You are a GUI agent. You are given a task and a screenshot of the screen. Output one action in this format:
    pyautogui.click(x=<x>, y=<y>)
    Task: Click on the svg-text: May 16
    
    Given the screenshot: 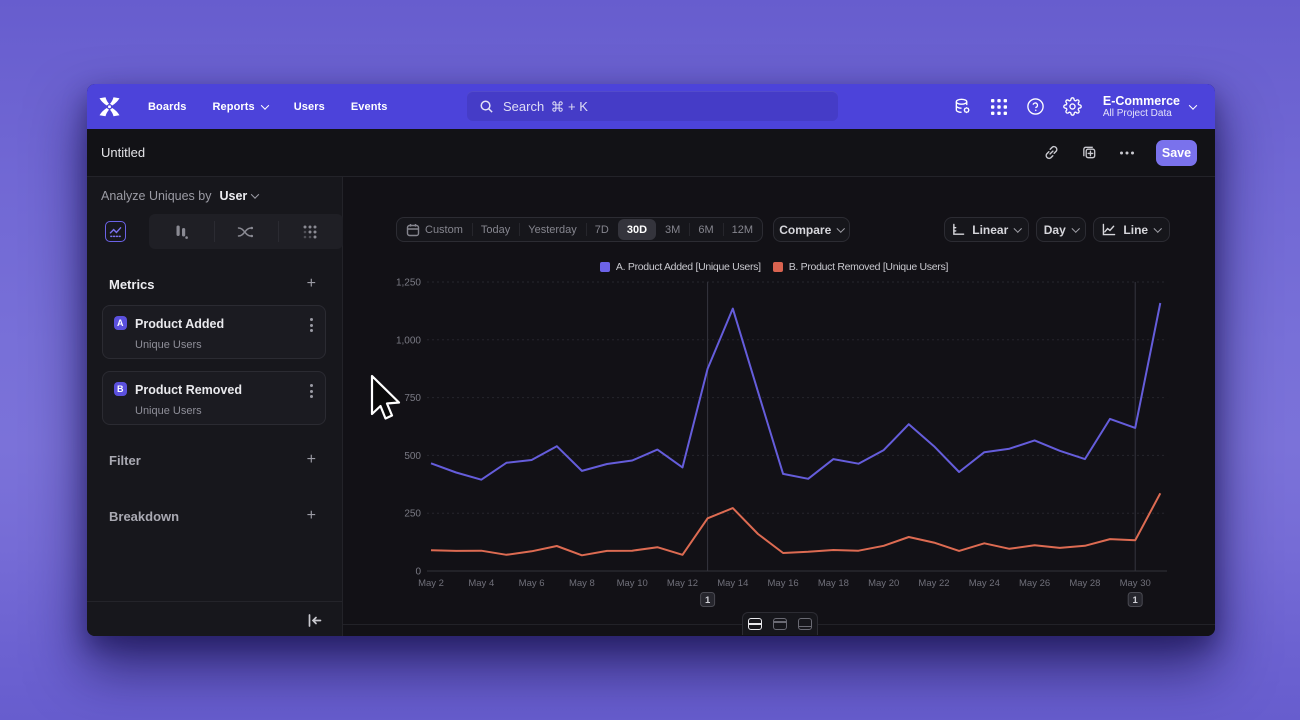 What is the action you would take?
    pyautogui.click(x=783, y=583)
    